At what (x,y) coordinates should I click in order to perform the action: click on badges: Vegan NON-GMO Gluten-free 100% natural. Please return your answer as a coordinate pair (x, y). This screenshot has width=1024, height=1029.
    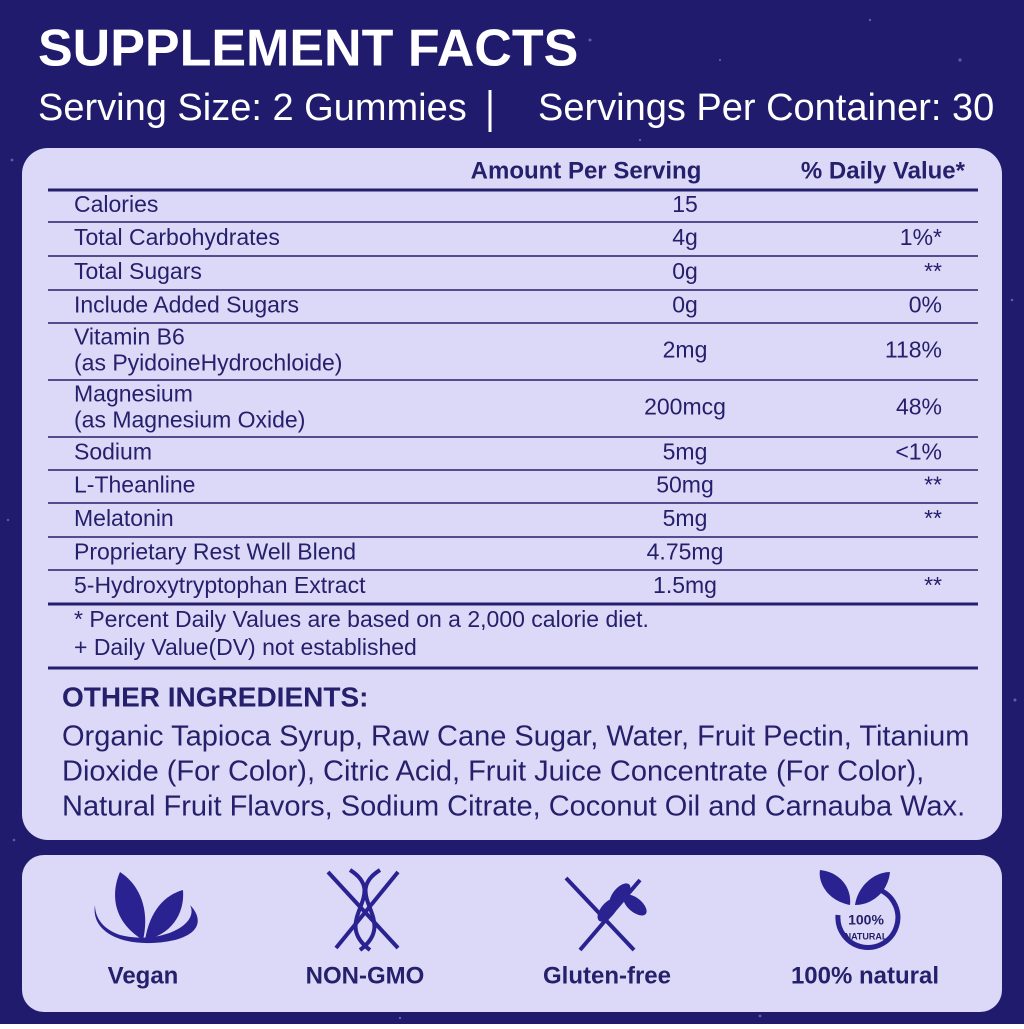
    Looking at the image, I should click on (523, 975).